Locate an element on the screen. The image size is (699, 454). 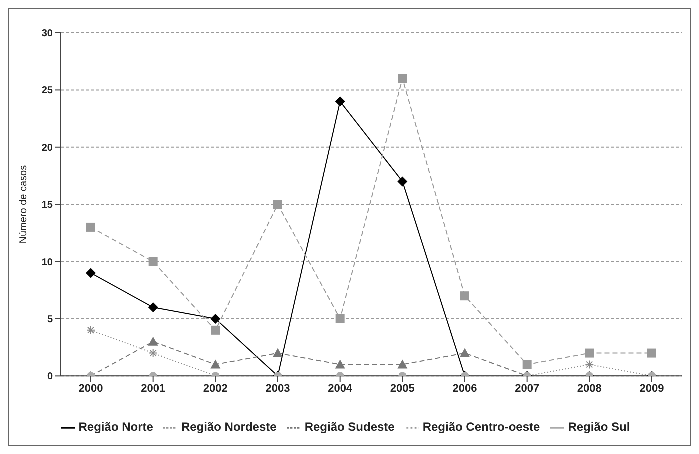
y-tick-label: 10 is located at coordinates (48, 262).